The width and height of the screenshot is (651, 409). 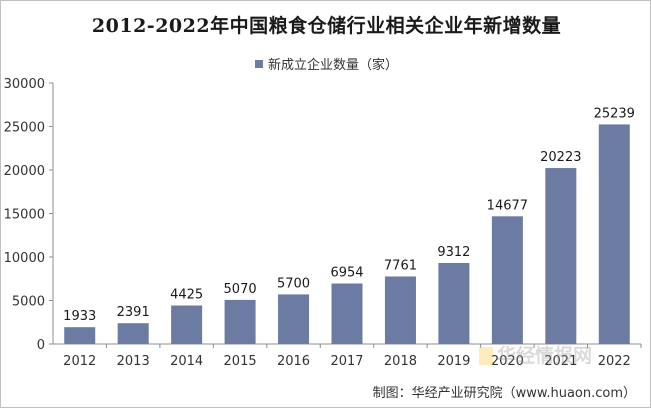 What do you see at coordinates (507, 205) in the screenshot?
I see `bar-value-label: 14677` at bounding box center [507, 205].